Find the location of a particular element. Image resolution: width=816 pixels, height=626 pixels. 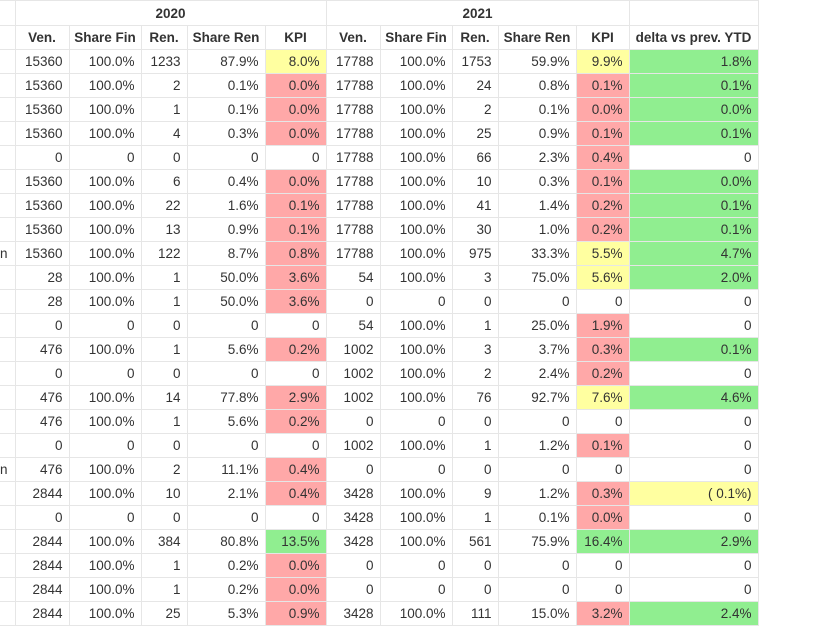

cell-share-ren-2021: 0.3% is located at coordinates (537, 181).